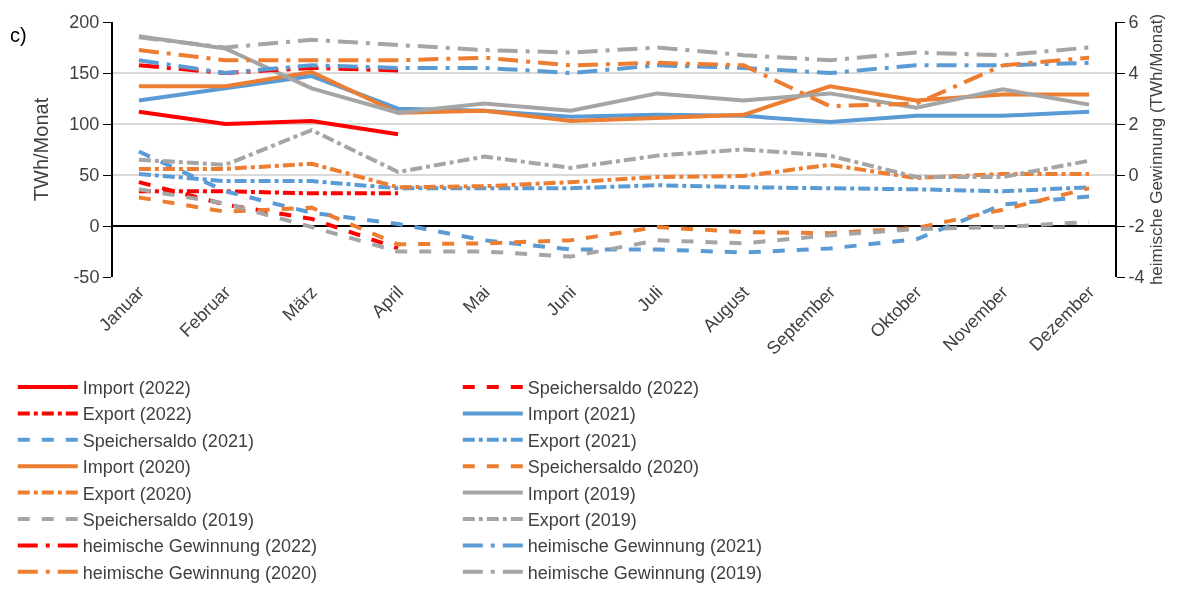 The height and width of the screenshot is (603, 1196). What do you see at coordinates (199, 572) in the screenshot?
I see `legend-label: heimische Gewinnung (2020)` at bounding box center [199, 572].